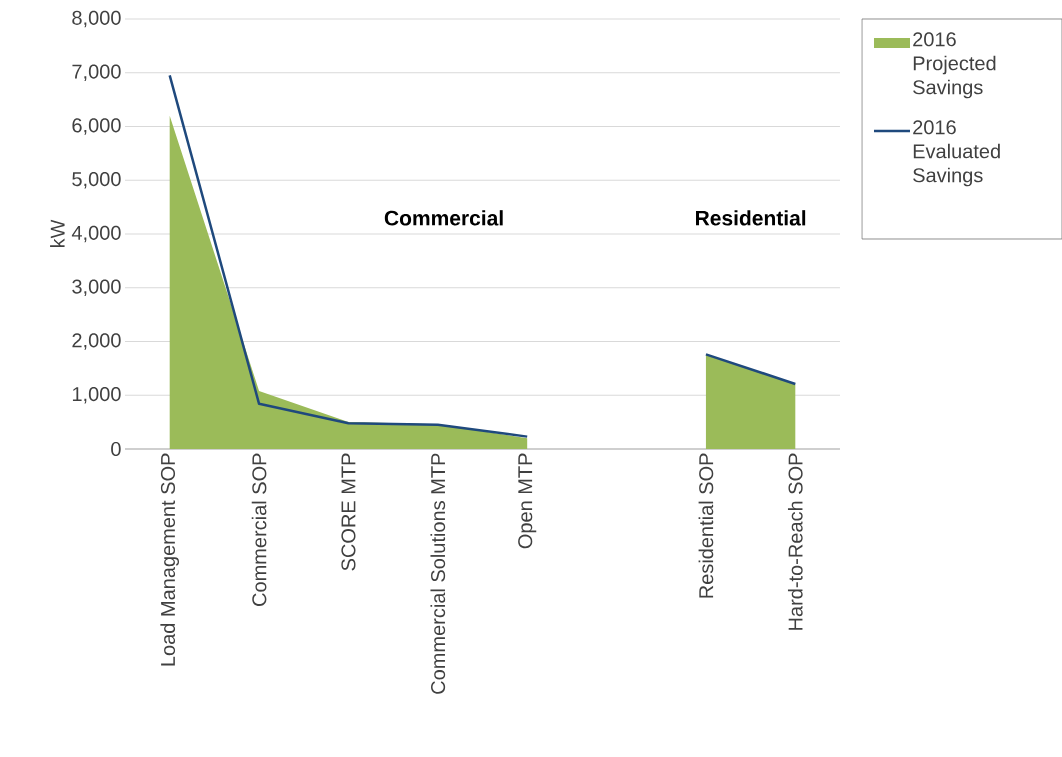 This screenshot has height=757, width=1062. What do you see at coordinates (116, 449) in the screenshot?
I see `y-tick-label: 0` at bounding box center [116, 449].